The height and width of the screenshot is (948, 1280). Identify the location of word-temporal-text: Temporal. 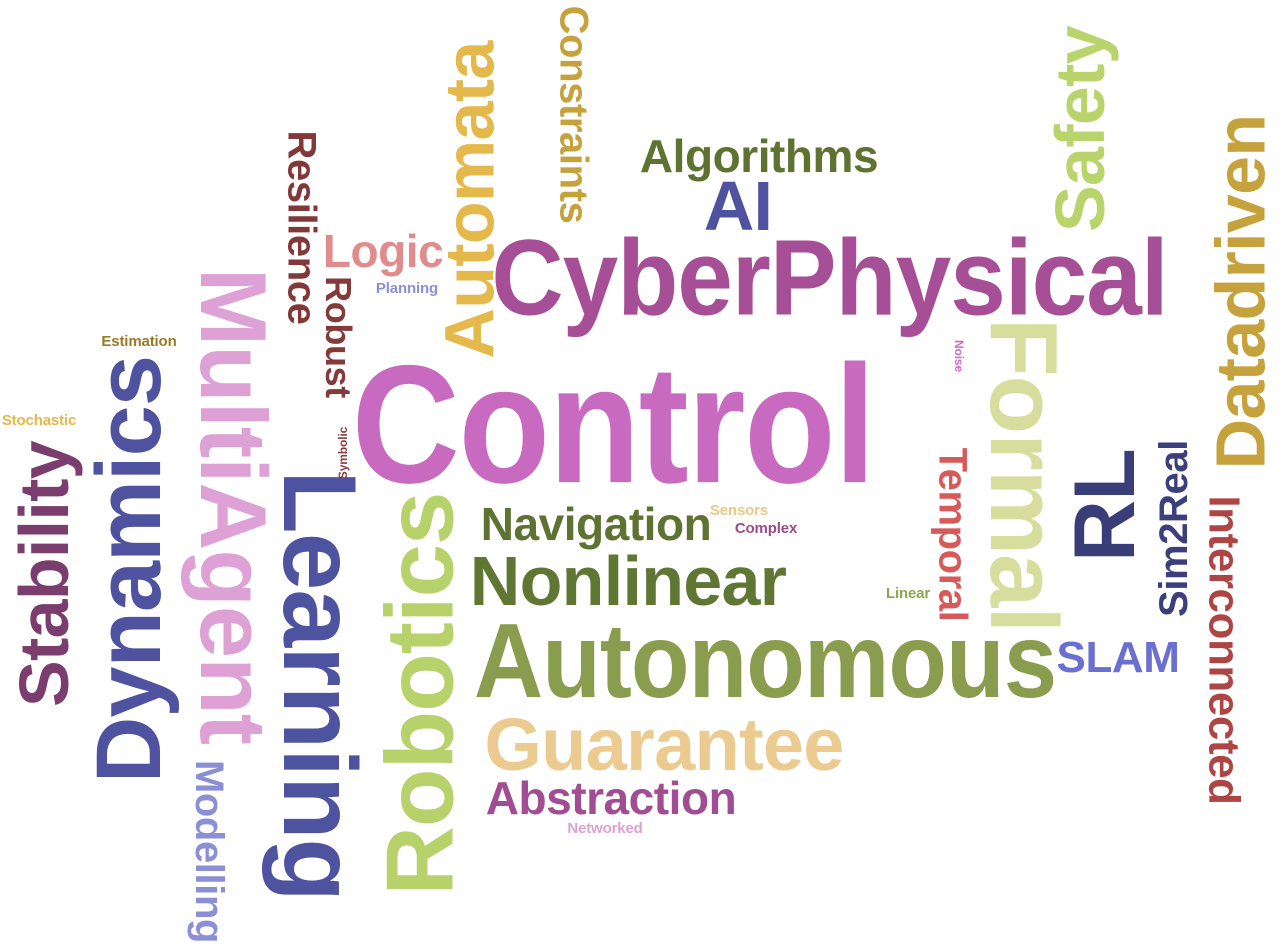
(952, 534).